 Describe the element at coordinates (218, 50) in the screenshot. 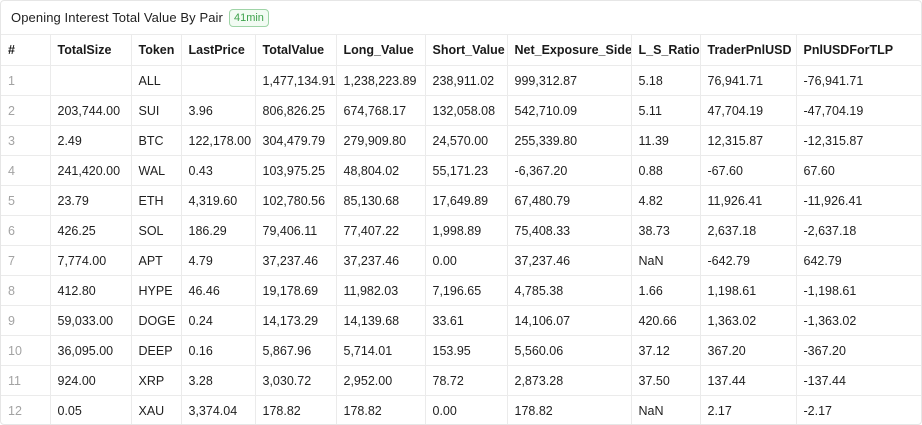

I see `column-header: LastPrice` at that location.